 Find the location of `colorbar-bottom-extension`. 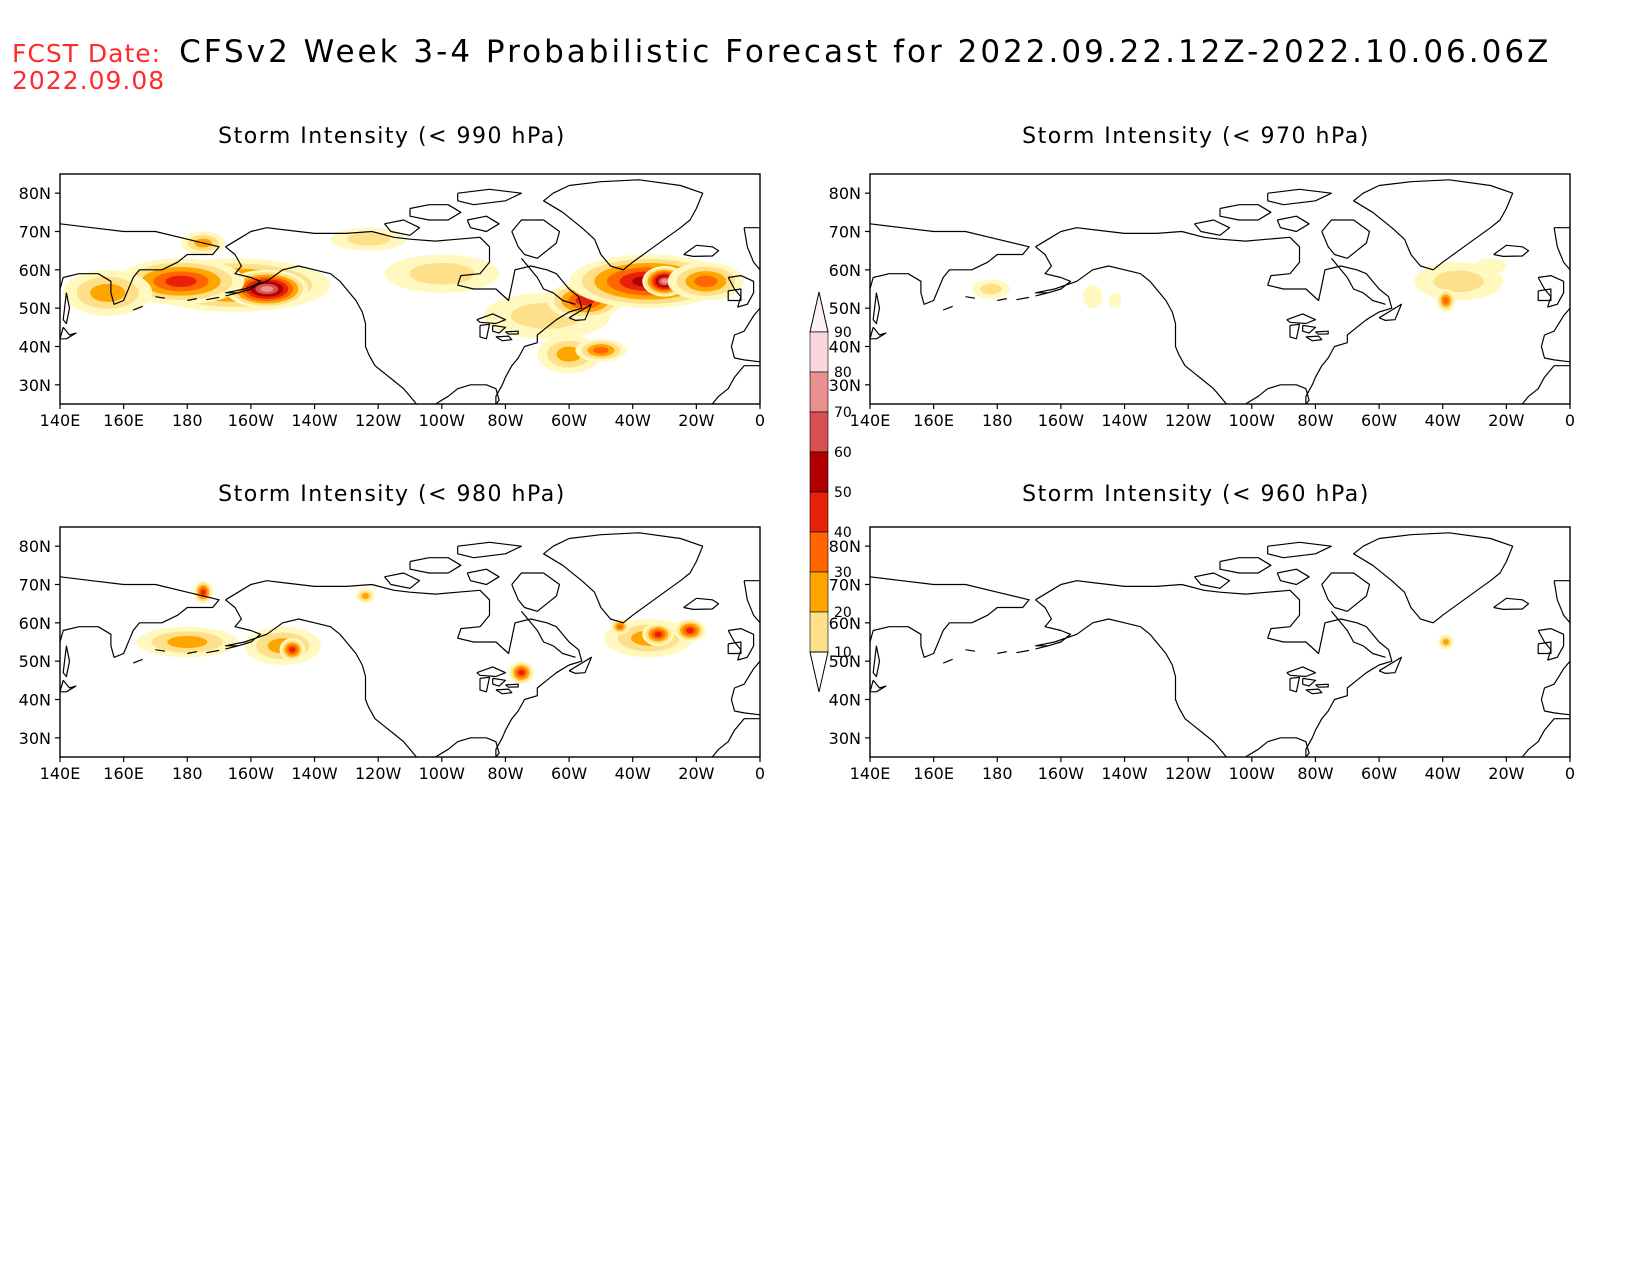

colorbar-bottom-extension is located at coordinates (819, 671).